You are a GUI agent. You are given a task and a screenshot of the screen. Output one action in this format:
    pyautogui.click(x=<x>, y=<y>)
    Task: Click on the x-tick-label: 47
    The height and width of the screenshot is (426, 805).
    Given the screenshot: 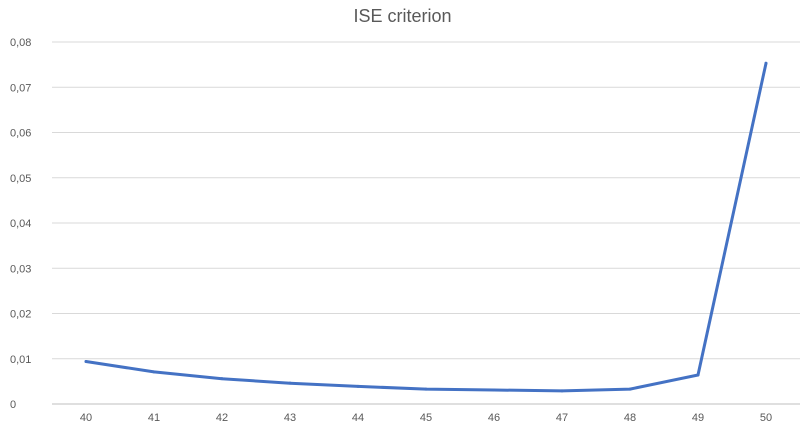 What is the action you would take?
    pyautogui.click(x=562, y=418)
    